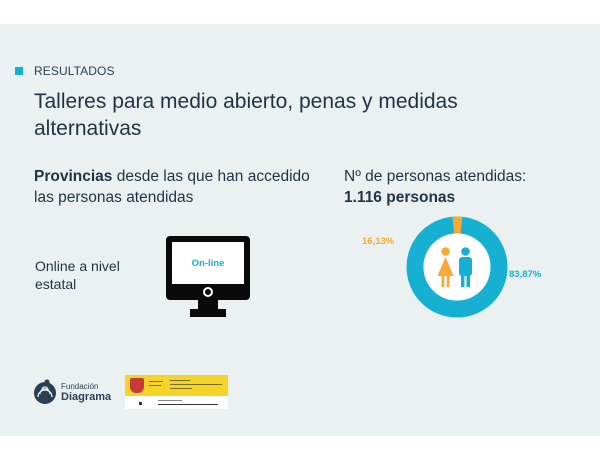 The width and height of the screenshot is (600, 460). What do you see at coordinates (176, 385) in the screenshot?
I see `gov-logo-banner` at bounding box center [176, 385].